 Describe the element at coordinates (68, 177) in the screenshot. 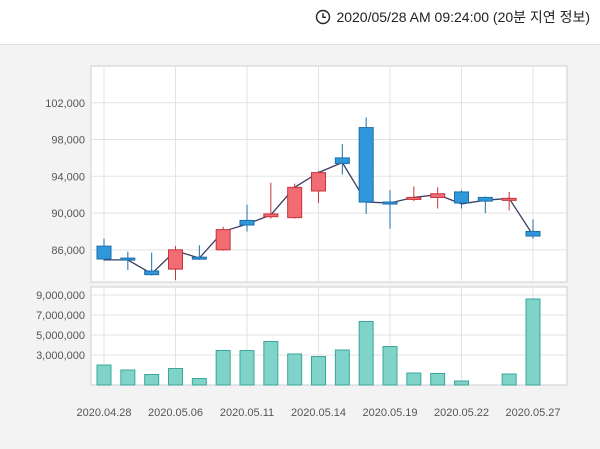

I see `price-tick-label: 94,000` at that location.